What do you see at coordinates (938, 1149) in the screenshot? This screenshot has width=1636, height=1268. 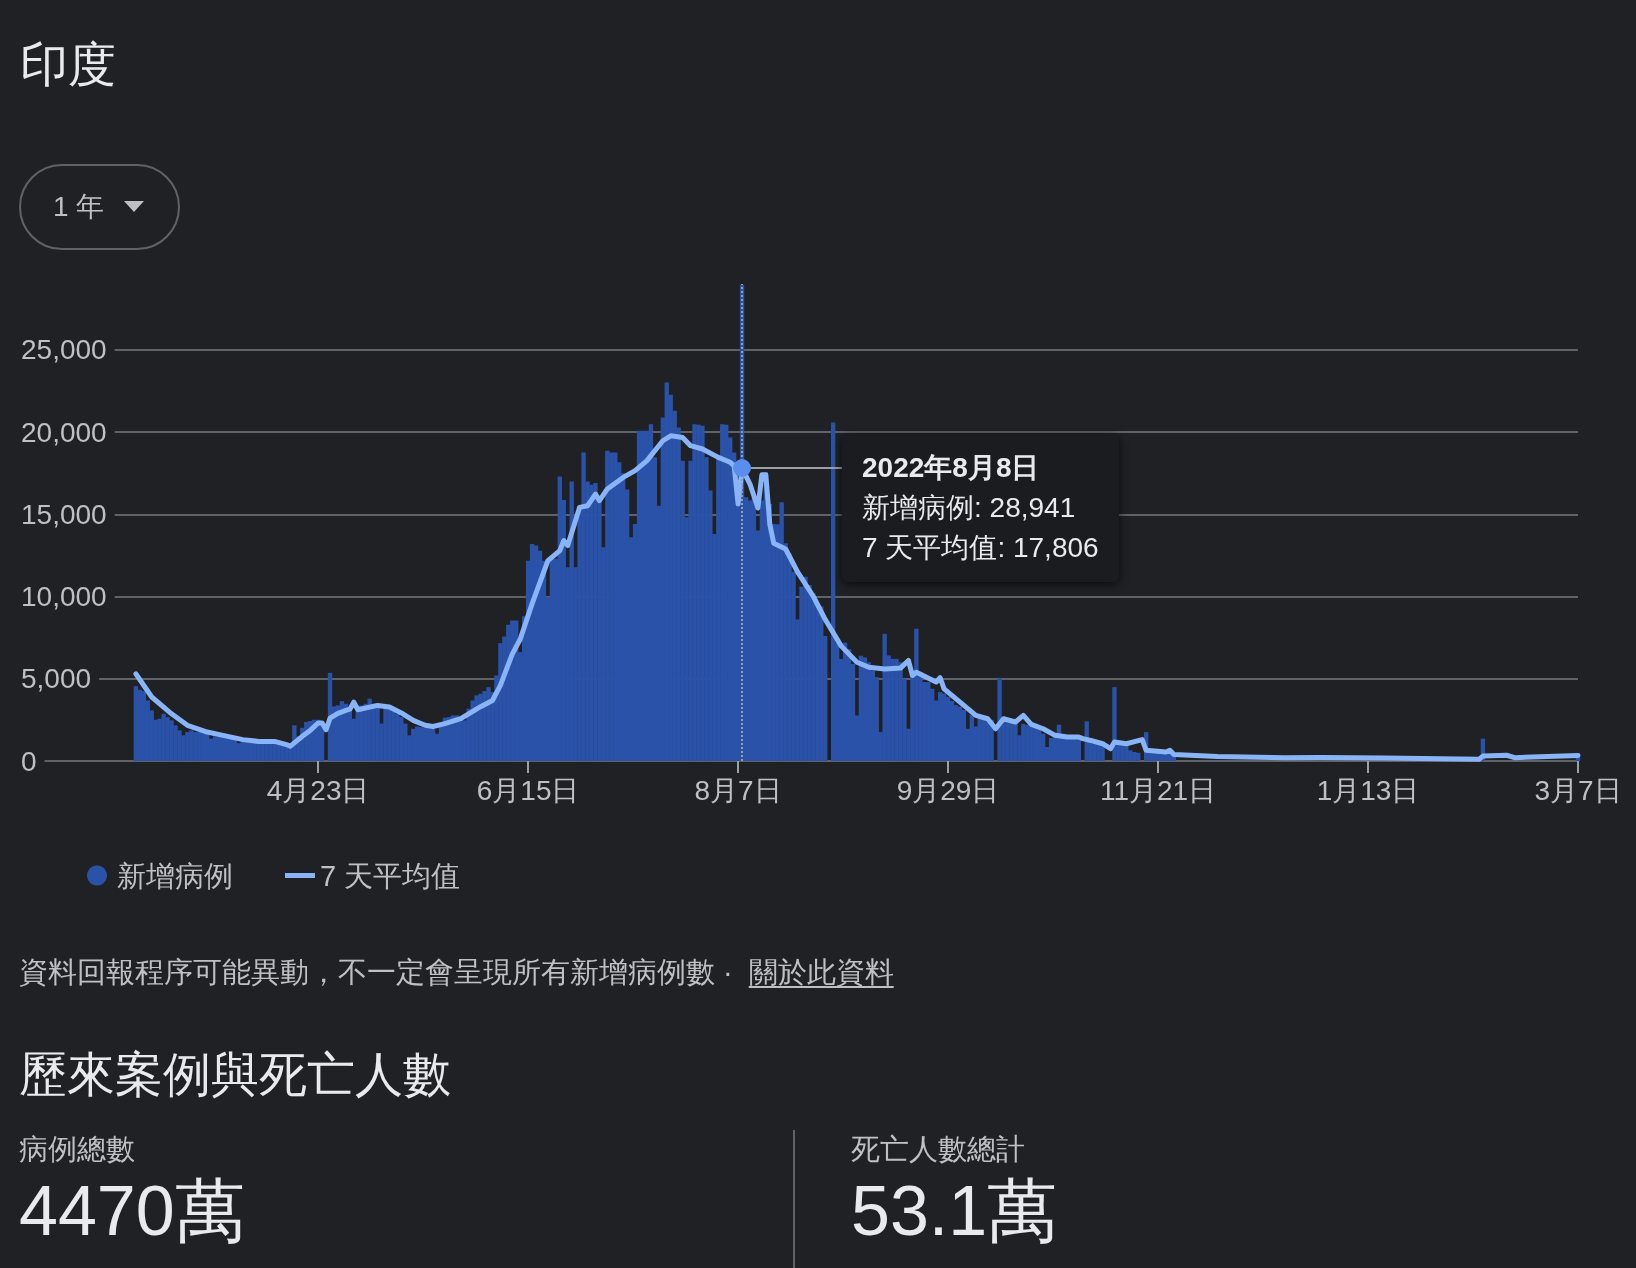 I see `text: 死亡人數總計` at bounding box center [938, 1149].